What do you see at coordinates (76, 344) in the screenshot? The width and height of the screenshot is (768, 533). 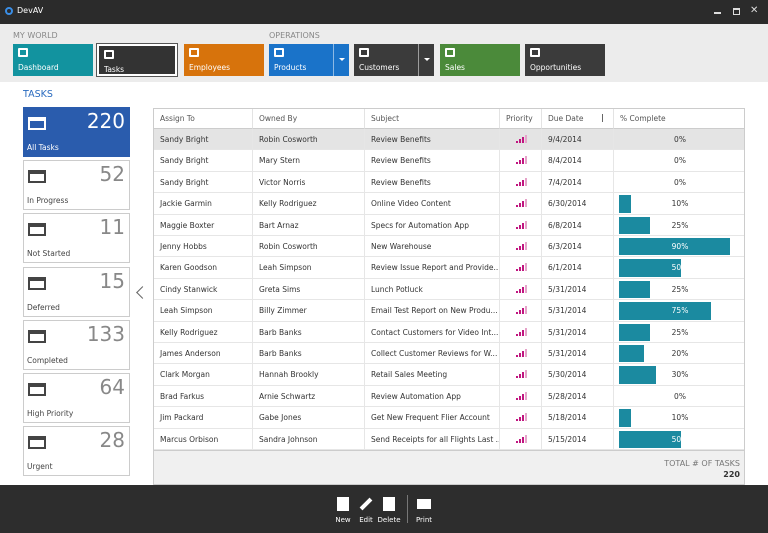 I see `filter-tile: 133 Completed` at bounding box center [76, 344].